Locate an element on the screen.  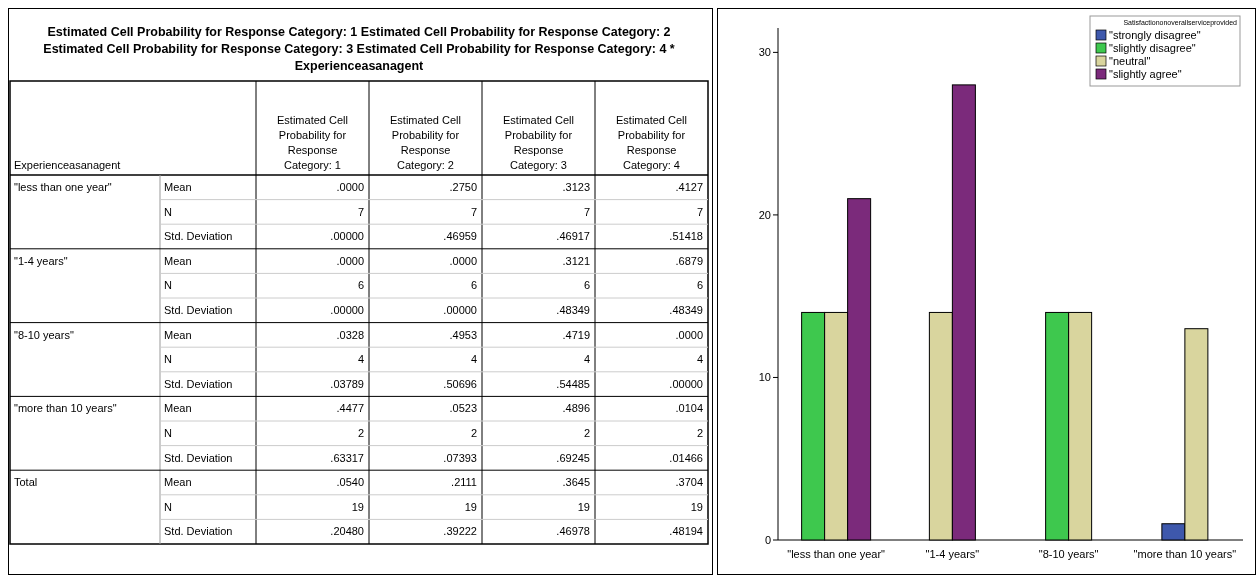
category-label: "8-10 years" is located at coordinates (44, 334).